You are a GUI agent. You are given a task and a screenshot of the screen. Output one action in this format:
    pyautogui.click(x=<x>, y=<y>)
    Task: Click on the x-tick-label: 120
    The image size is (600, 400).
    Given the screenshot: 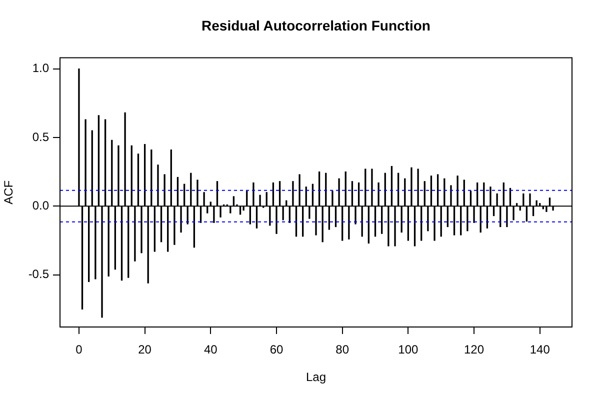 What is the action you would take?
    pyautogui.click(x=474, y=349)
    